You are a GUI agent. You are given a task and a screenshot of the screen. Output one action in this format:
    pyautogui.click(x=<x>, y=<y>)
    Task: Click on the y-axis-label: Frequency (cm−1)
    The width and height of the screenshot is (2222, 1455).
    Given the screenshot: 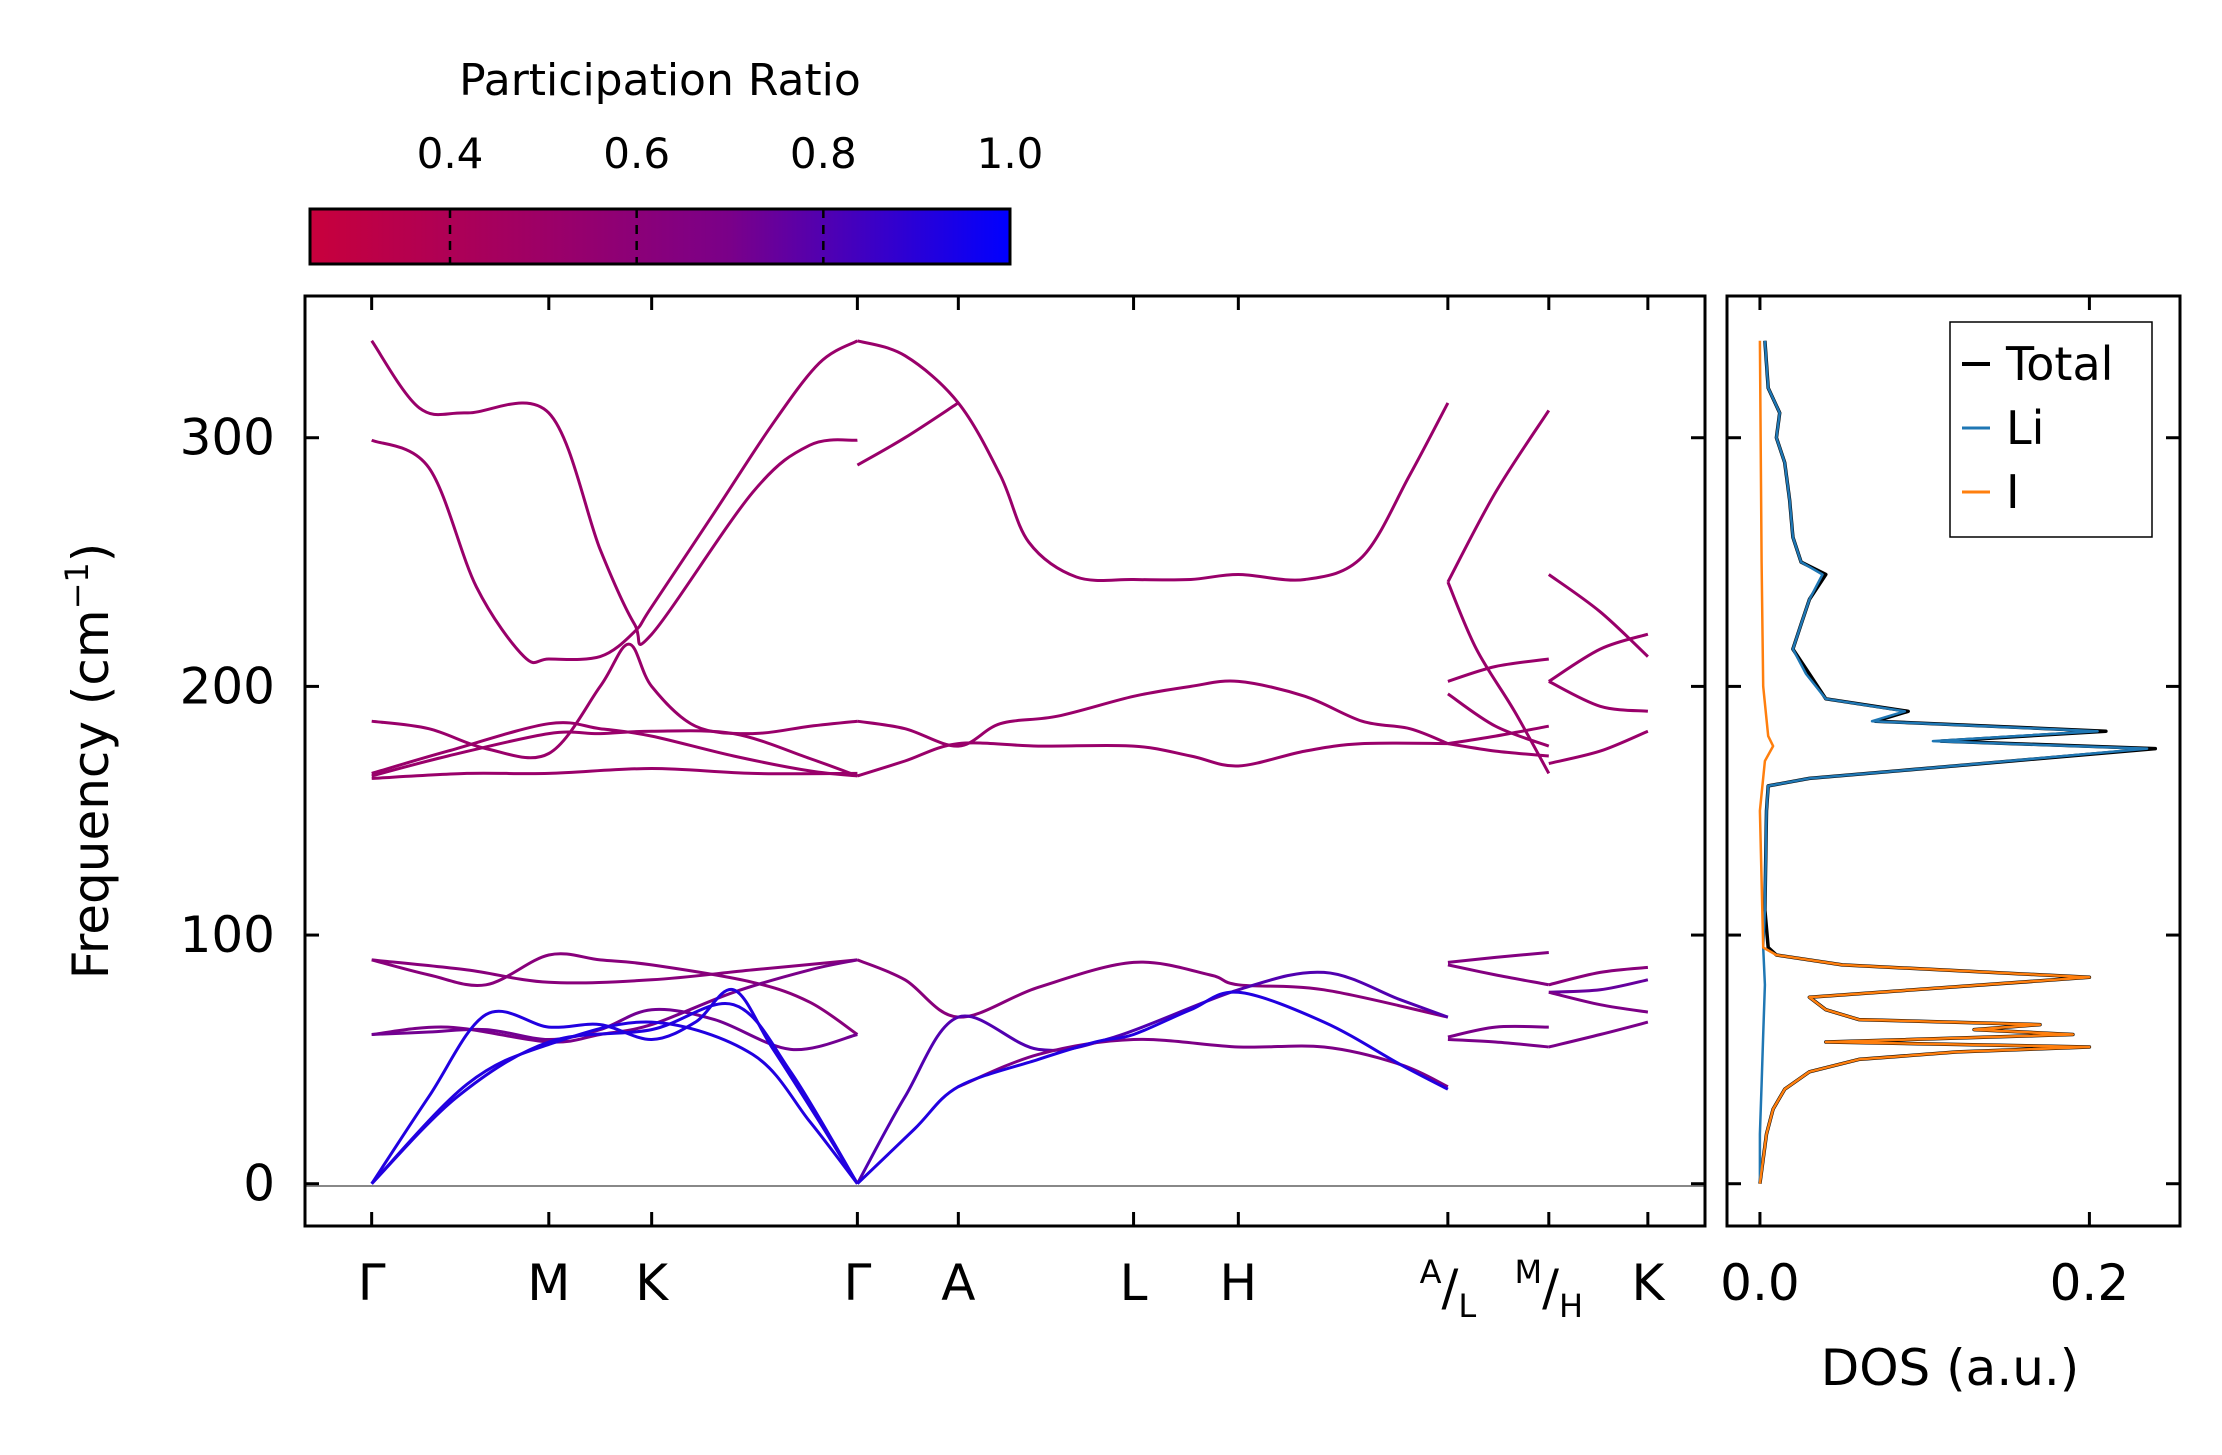 What is the action you would take?
    pyautogui.click(x=89, y=761)
    